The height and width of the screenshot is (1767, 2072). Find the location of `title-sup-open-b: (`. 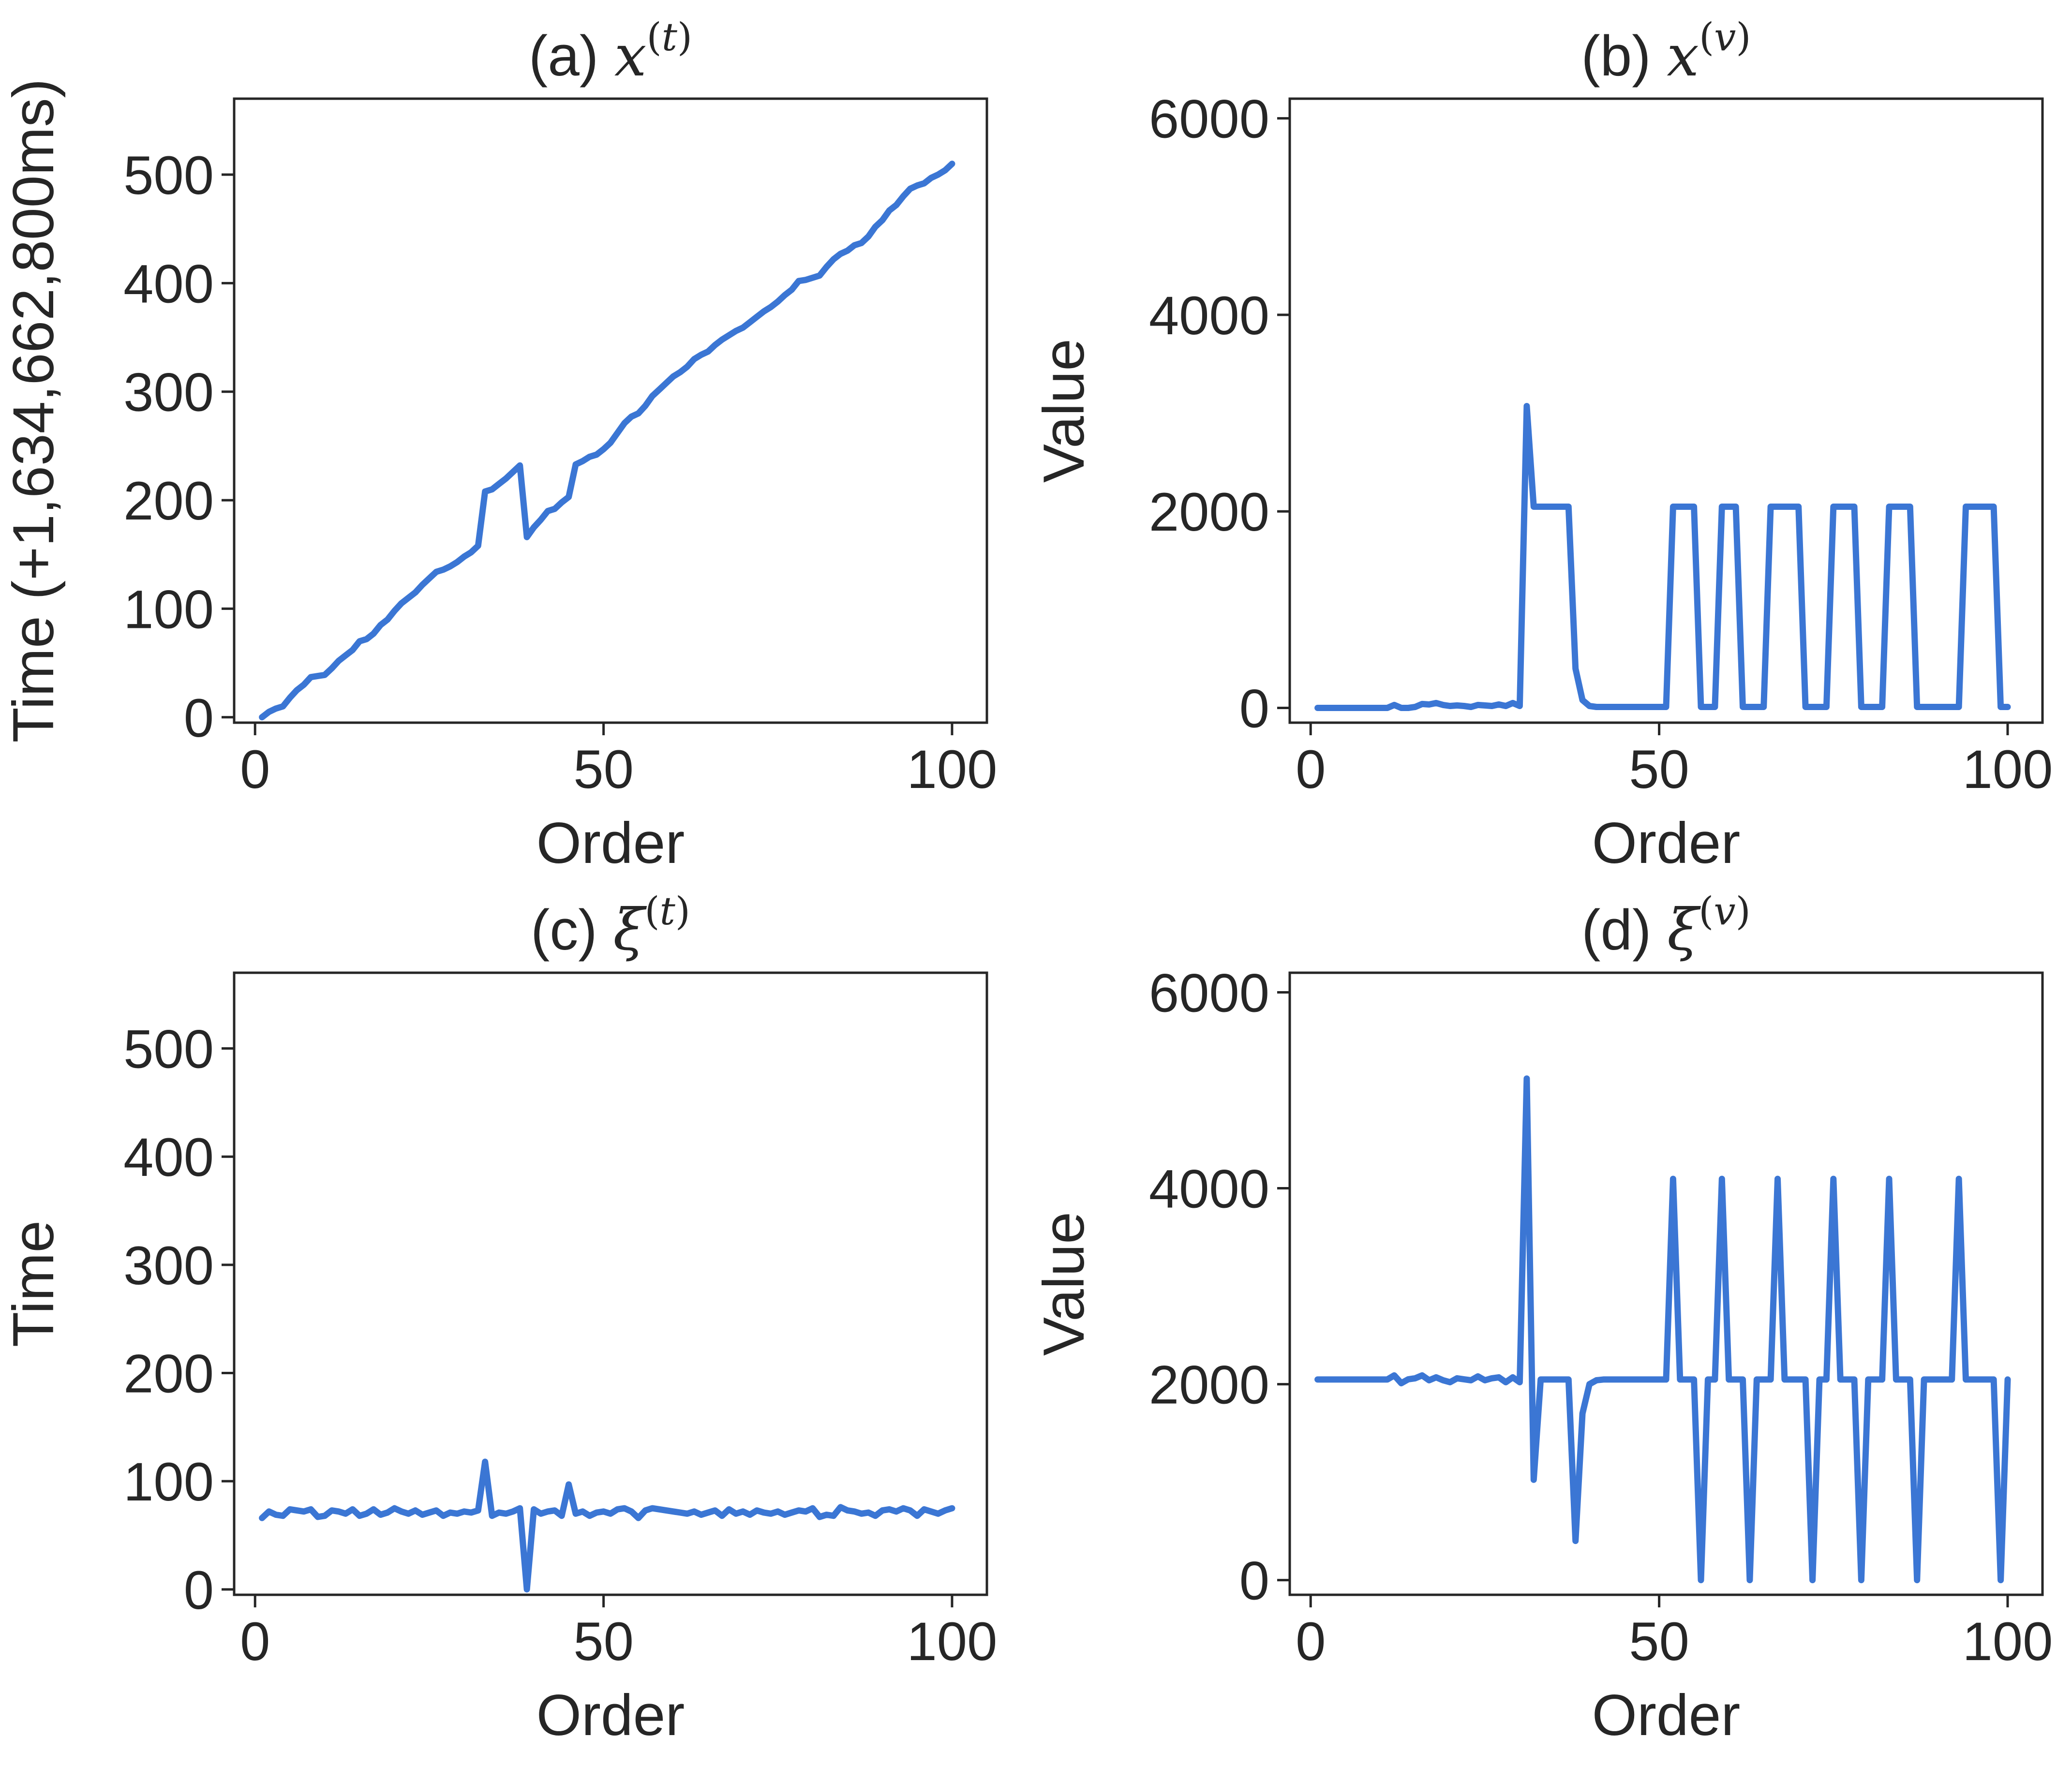

title-sup-open-b: ( is located at coordinates (1706, 37).